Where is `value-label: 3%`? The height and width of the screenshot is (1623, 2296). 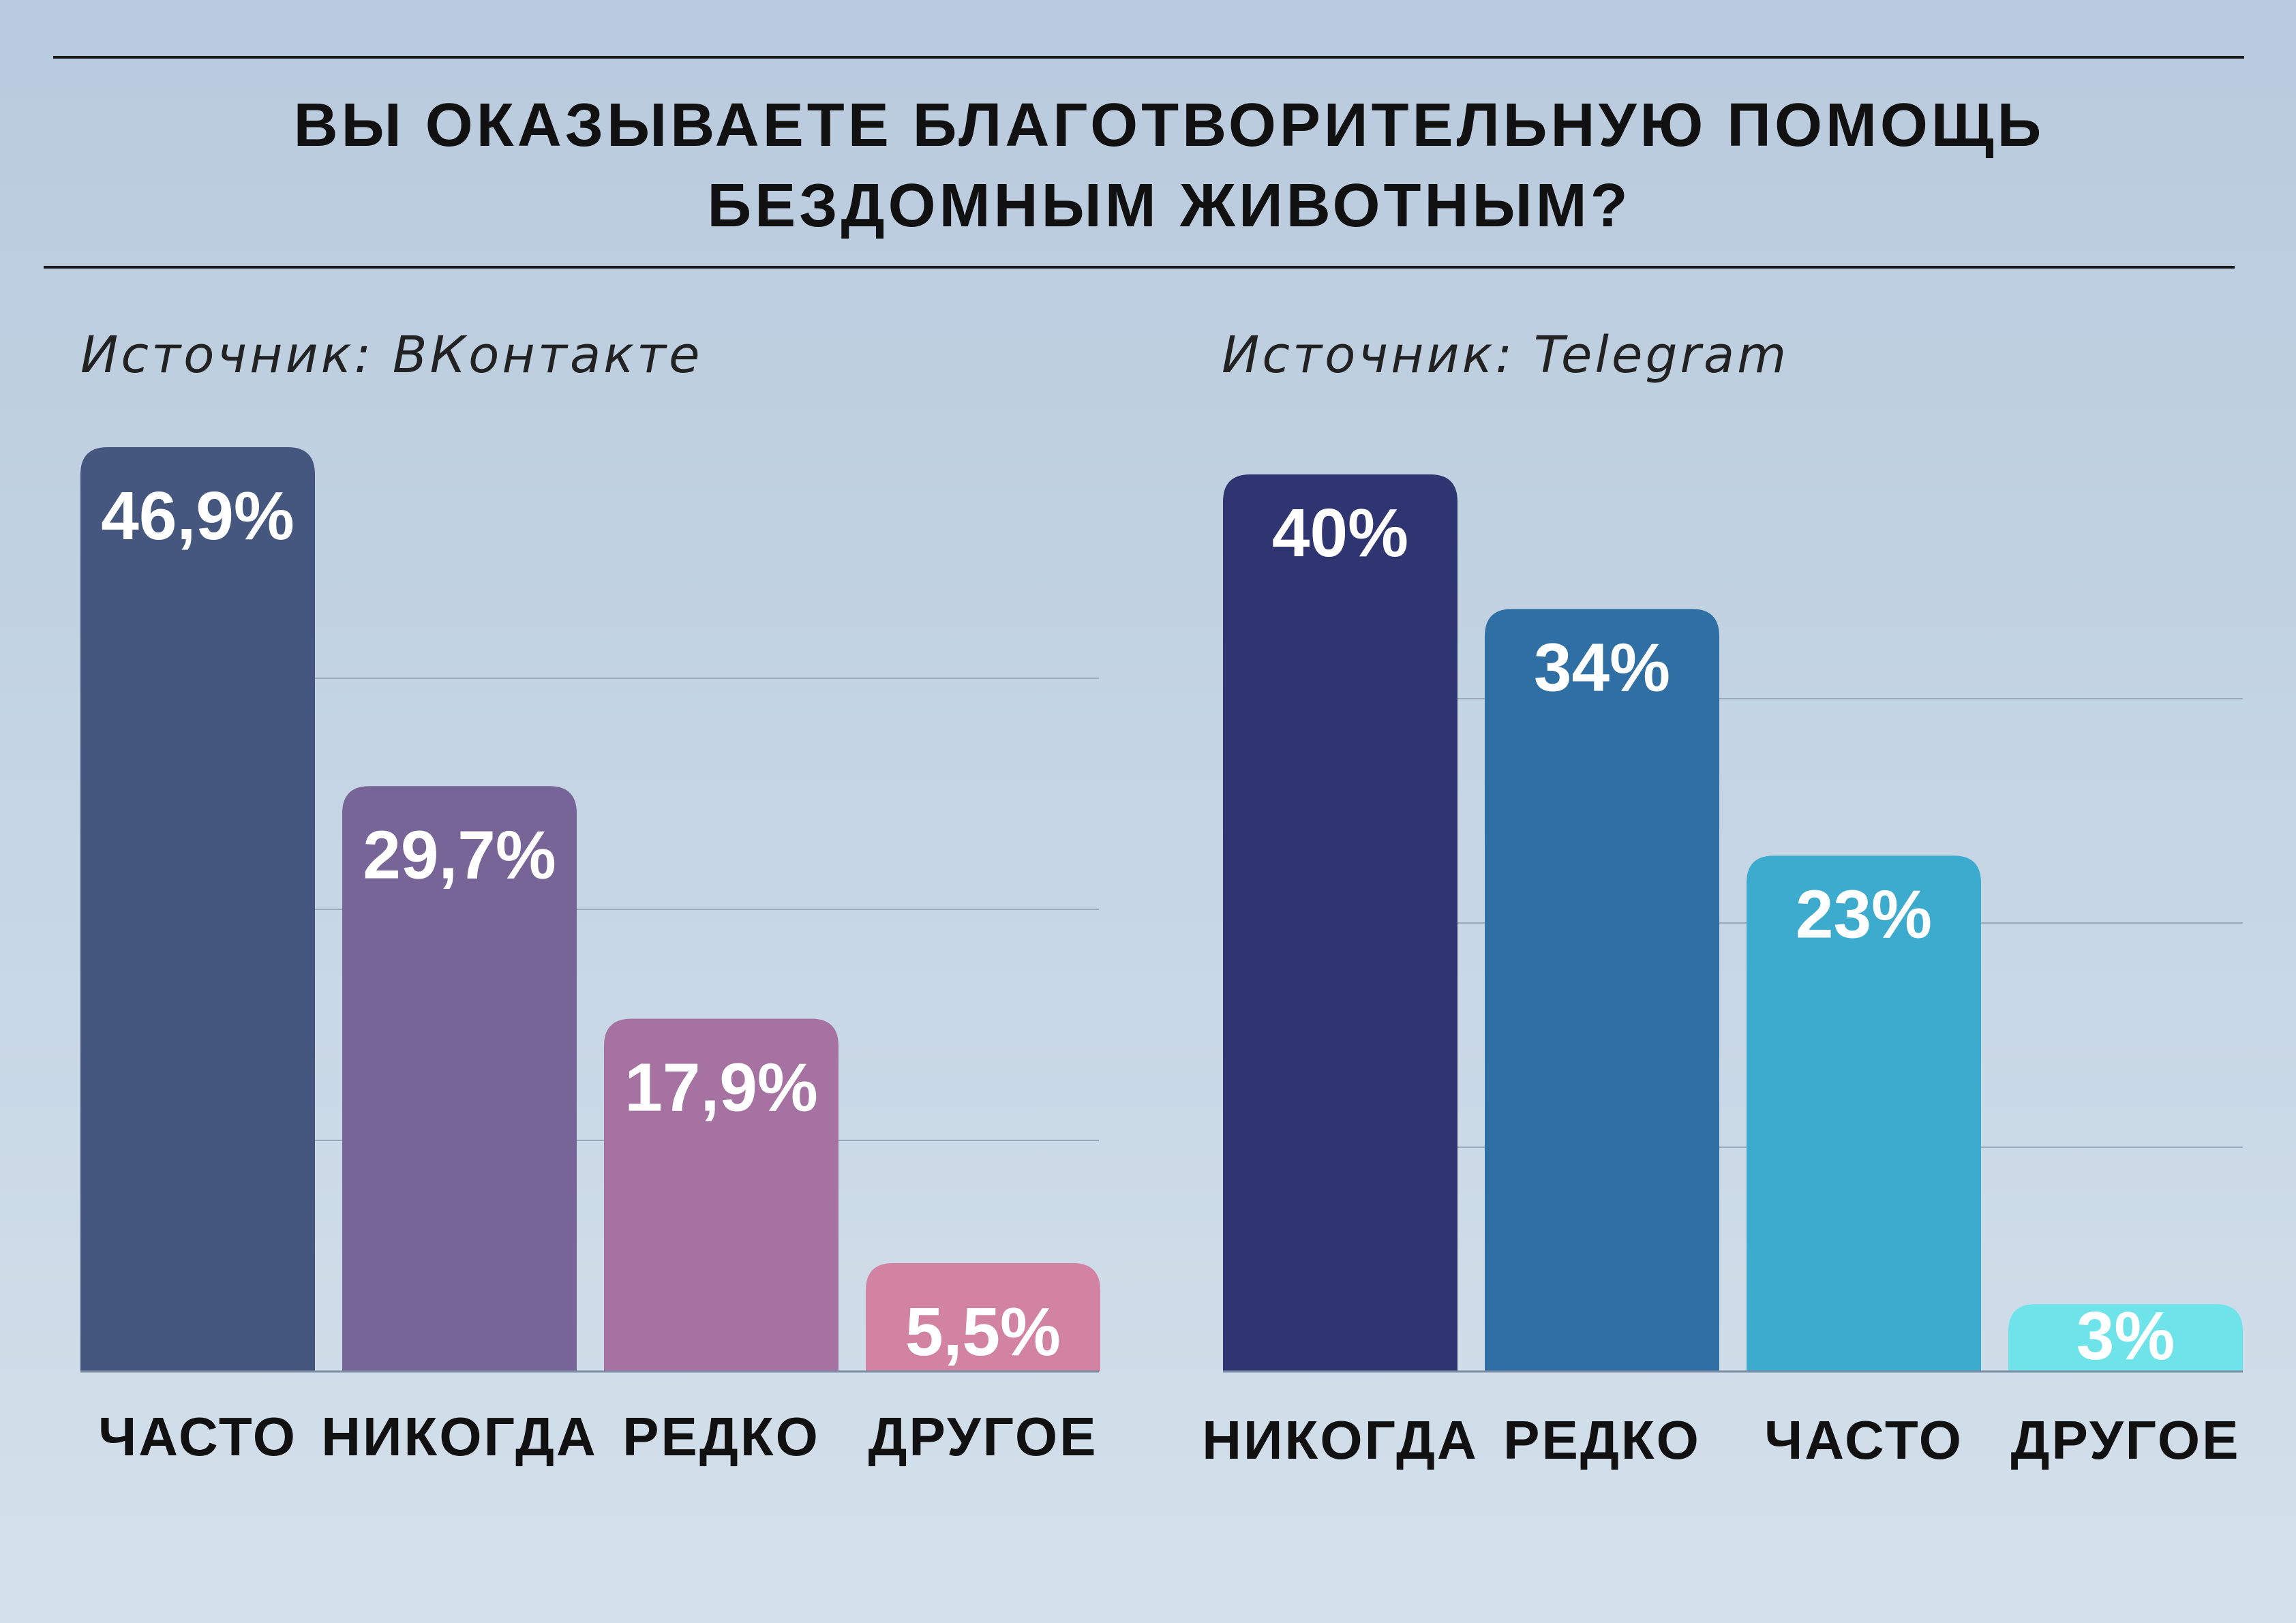 value-label: 3% is located at coordinates (2125, 1336).